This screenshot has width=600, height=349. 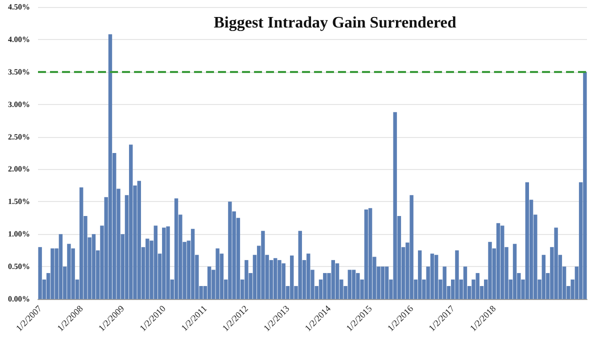 What do you see at coordinates (19, 299) in the screenshot?
I see `y-tick-label: 0.00%` at bounding box center [19, 299].